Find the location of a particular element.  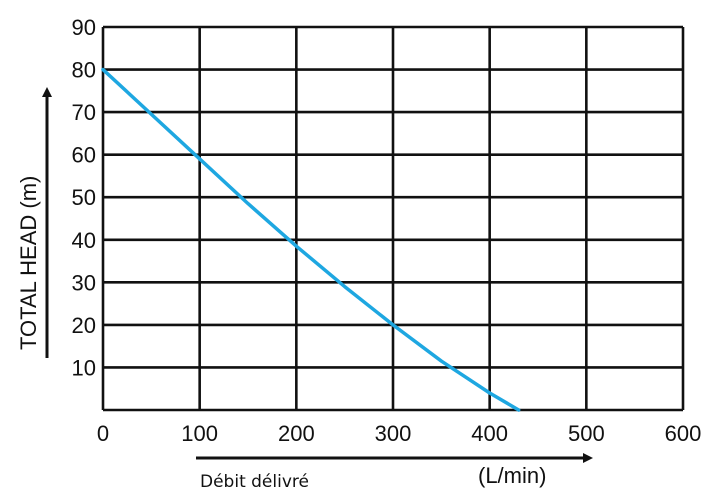

y-tick-label: 70 is located at coordinates (84, 112).